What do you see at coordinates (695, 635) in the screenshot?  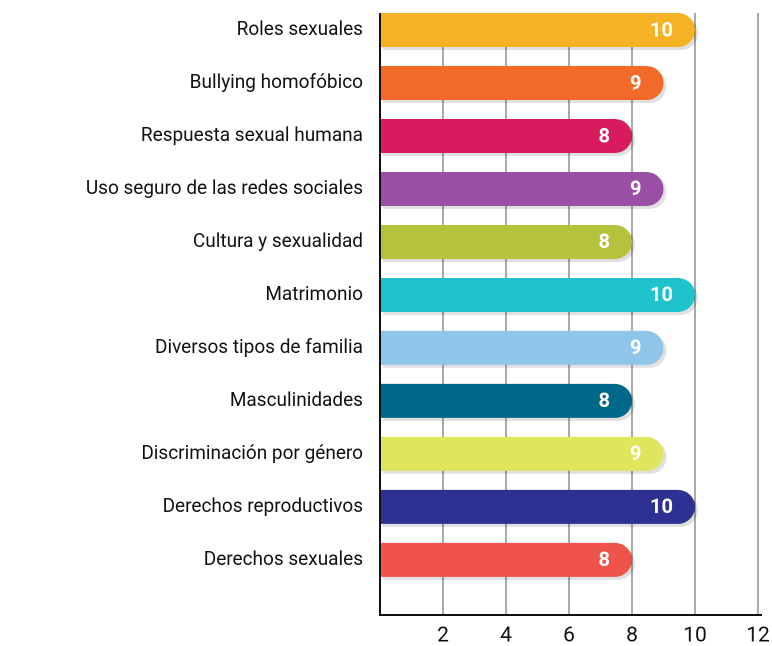 I see `x-tick-label: 10` at bounding box center [695, 635].